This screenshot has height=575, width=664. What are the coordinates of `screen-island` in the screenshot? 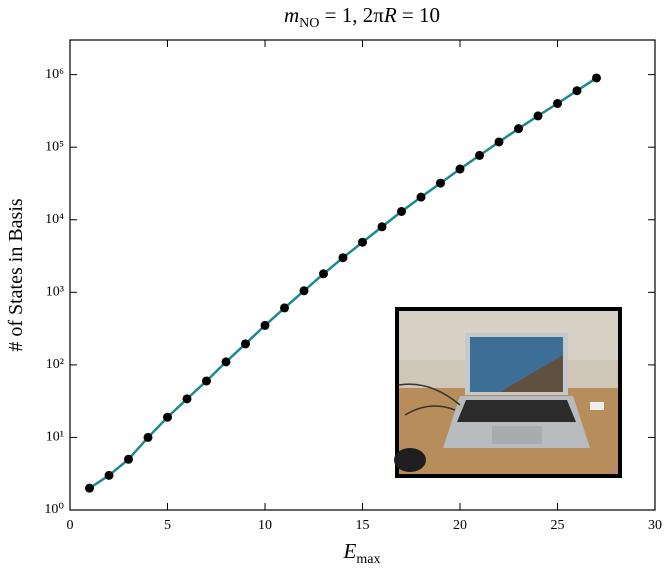 It's located at (531, 373).